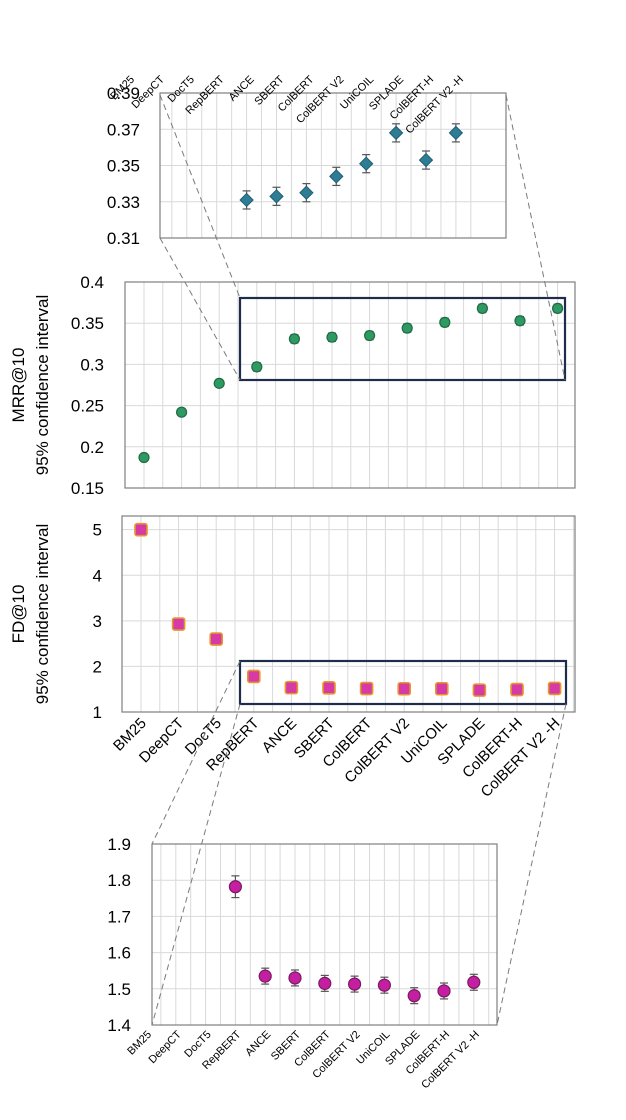 The height and width of the screenshot is (1120, 626). Describe the element at coordinates (97, 666) in the screenshot. I see `y-tick-label: 2` at that location.